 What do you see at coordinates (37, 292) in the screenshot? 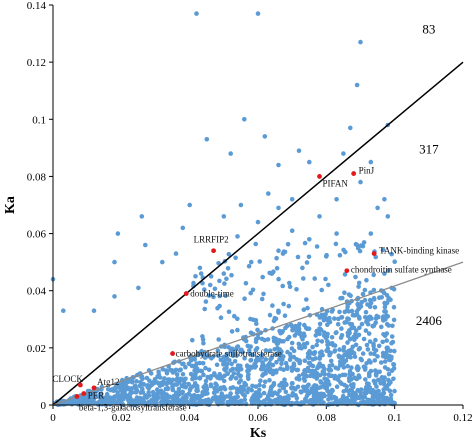
I see `y-tick-label: 0.04` at bounding box center [37, 292].